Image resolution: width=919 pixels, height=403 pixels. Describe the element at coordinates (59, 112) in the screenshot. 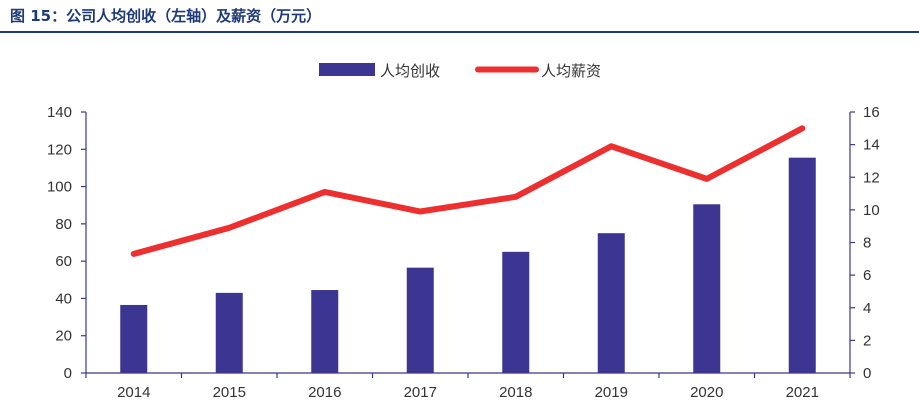

I see `left-tick-label: 140` at that location.